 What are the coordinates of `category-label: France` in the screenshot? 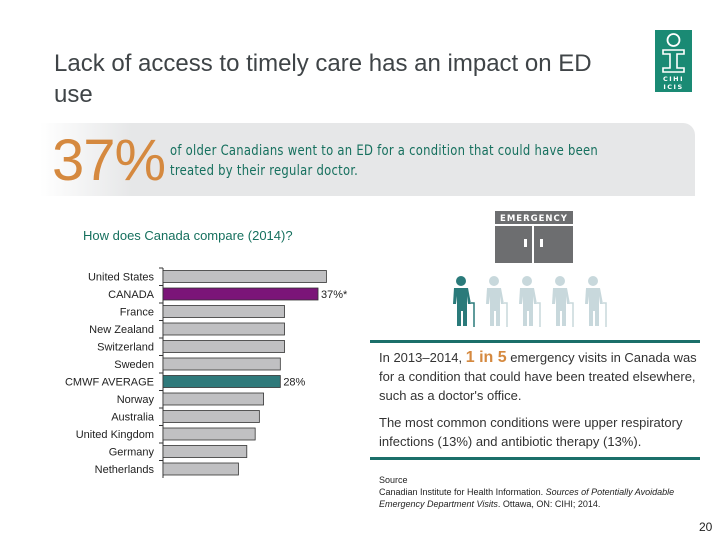 It's located at (137, 313).